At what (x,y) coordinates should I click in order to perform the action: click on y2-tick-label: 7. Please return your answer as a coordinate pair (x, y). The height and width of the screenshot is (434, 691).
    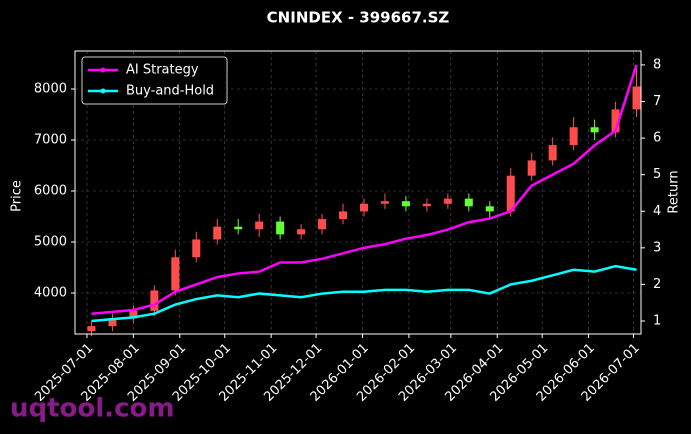
    Looking at the image, I should click on (657, 101).